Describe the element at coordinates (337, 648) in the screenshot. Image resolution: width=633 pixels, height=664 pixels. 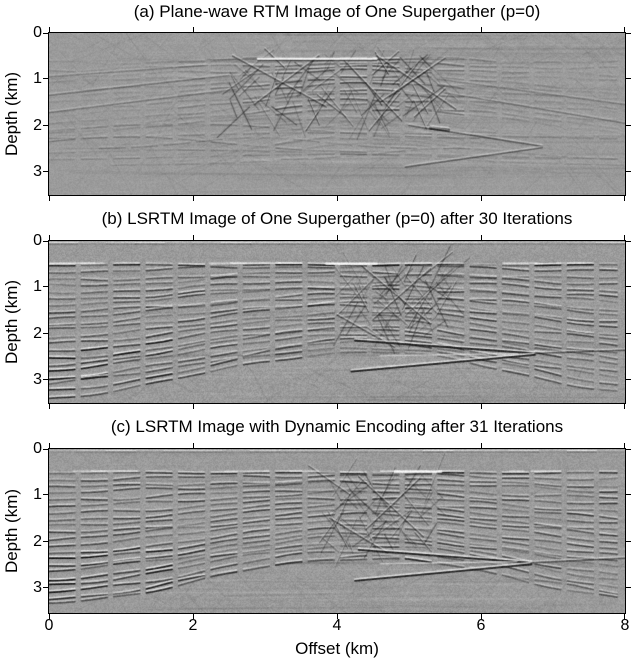
I see `x-axis-label: Offset (km)` at that location.